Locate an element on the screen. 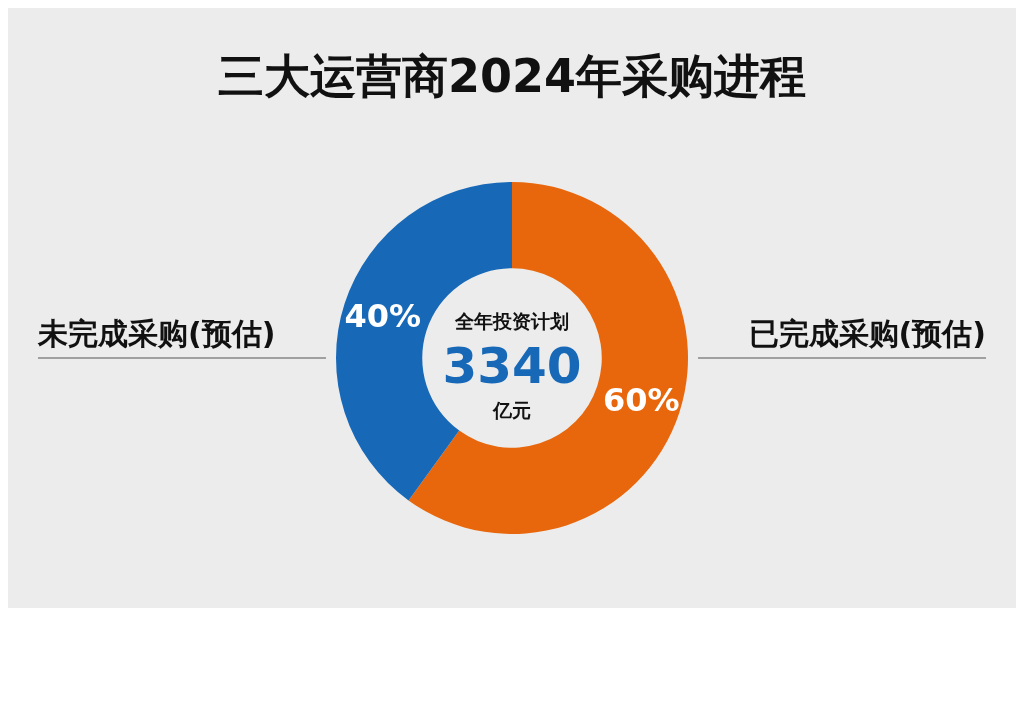 This screenshot has height=703, width=1024. data-label: 40% is located at coordinates (383, 316).